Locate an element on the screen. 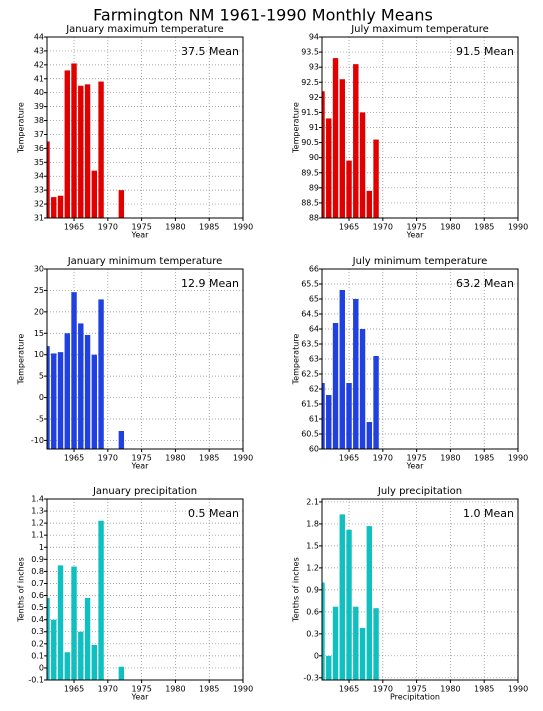  y-tick-label: 63.5 is located at coordinates (310, 344).